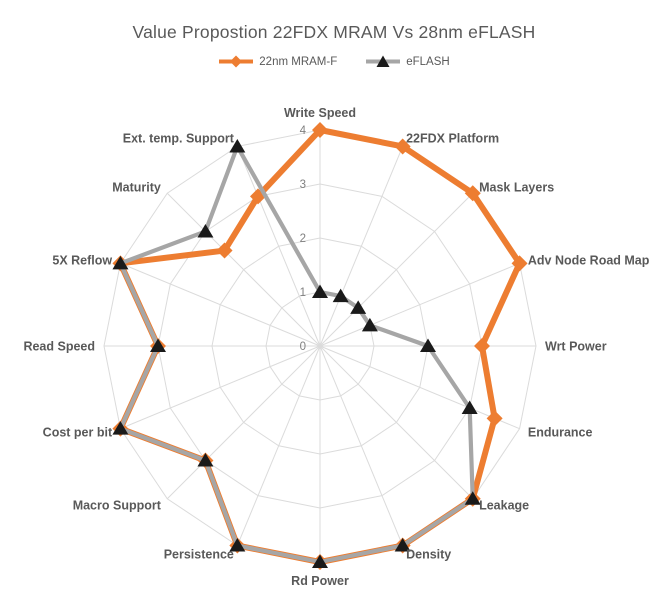 This screenshot has width=668, height=604. Describe the element at coordinates (303, 185) in the screenshot. I see `radial-tick-label: 3` at that location.